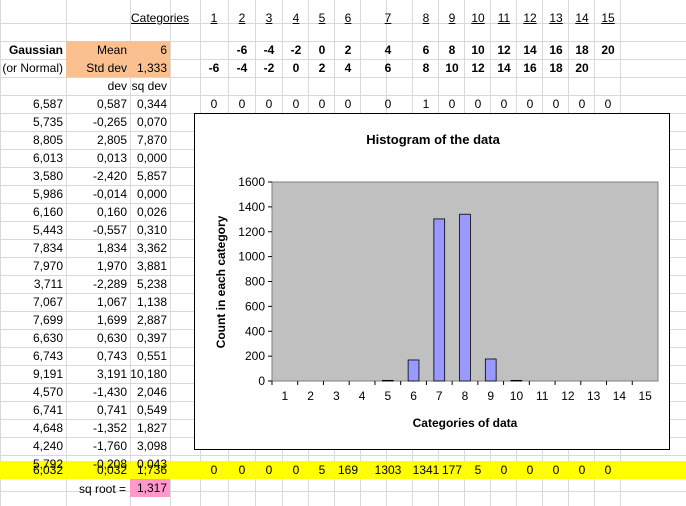 The width and height of the screenshot is (686, 506). What do you see at coordinates (296, 18) in the screenshot?
I see `category-number: 4` at bounding box center [296, 18].